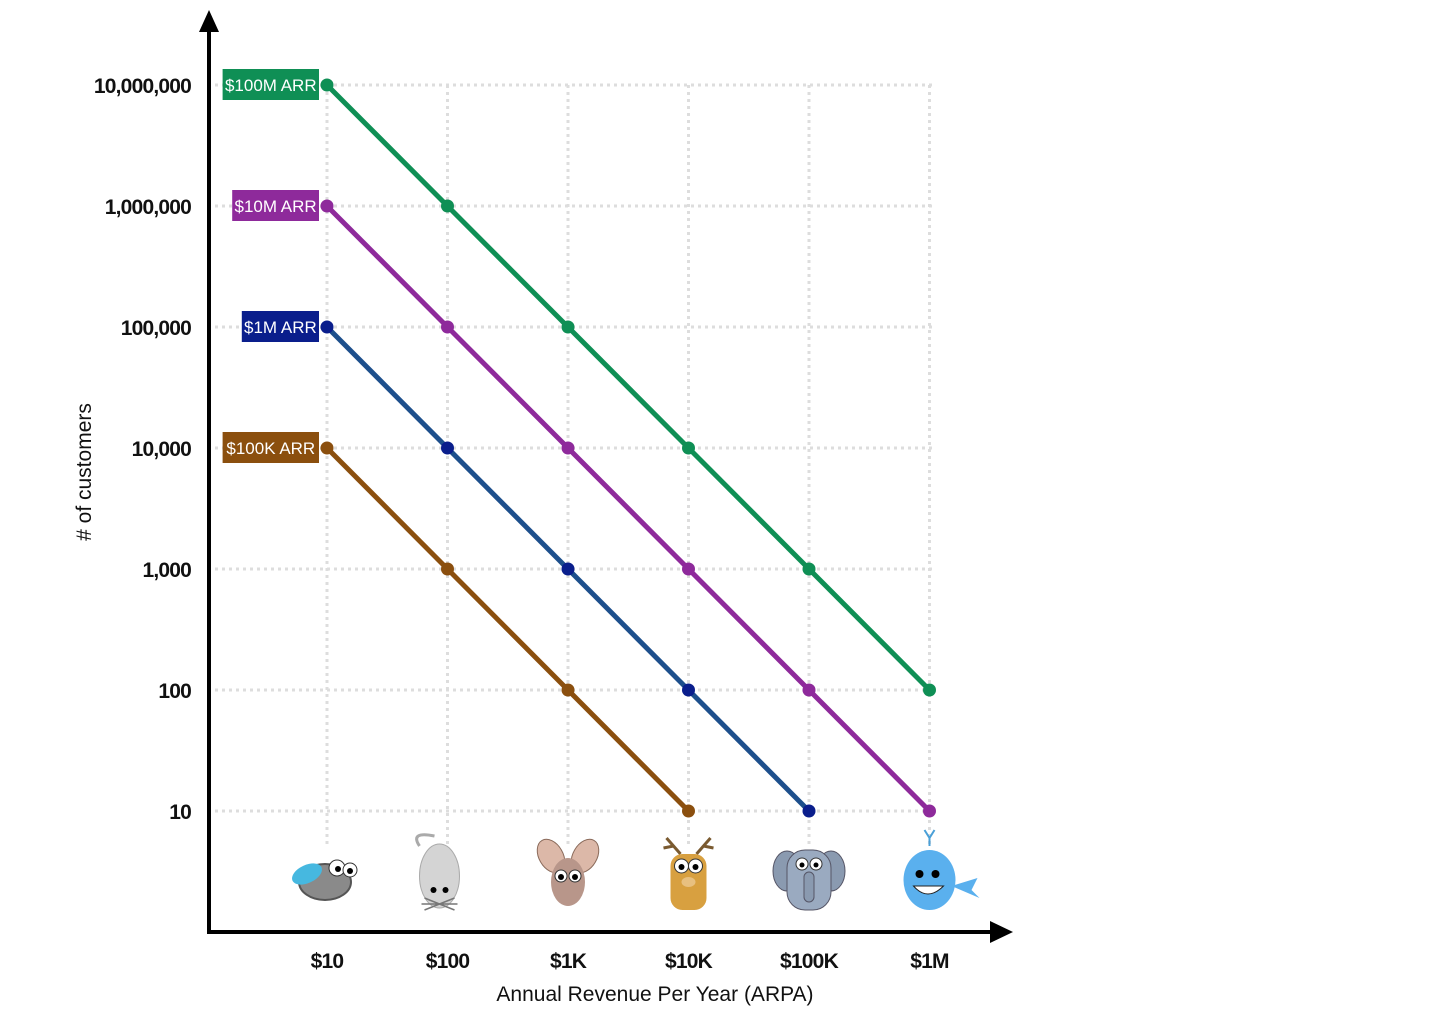 This screenshot has height=1020, width=1456. I want to click on x-tick-label: $100K, so click(809, 961).